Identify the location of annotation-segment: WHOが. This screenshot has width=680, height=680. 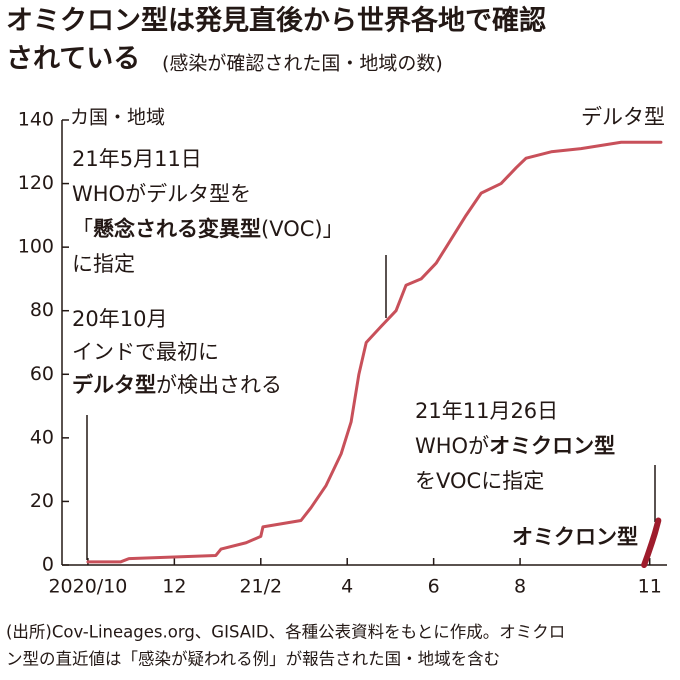
(452, 446).